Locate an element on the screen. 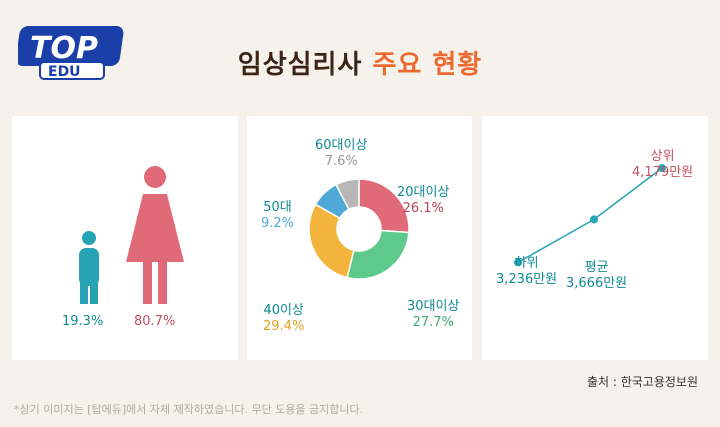 This screenshot has height=427, width=720. age-30-category: 30대이상 is located at coordinates (433, 306).